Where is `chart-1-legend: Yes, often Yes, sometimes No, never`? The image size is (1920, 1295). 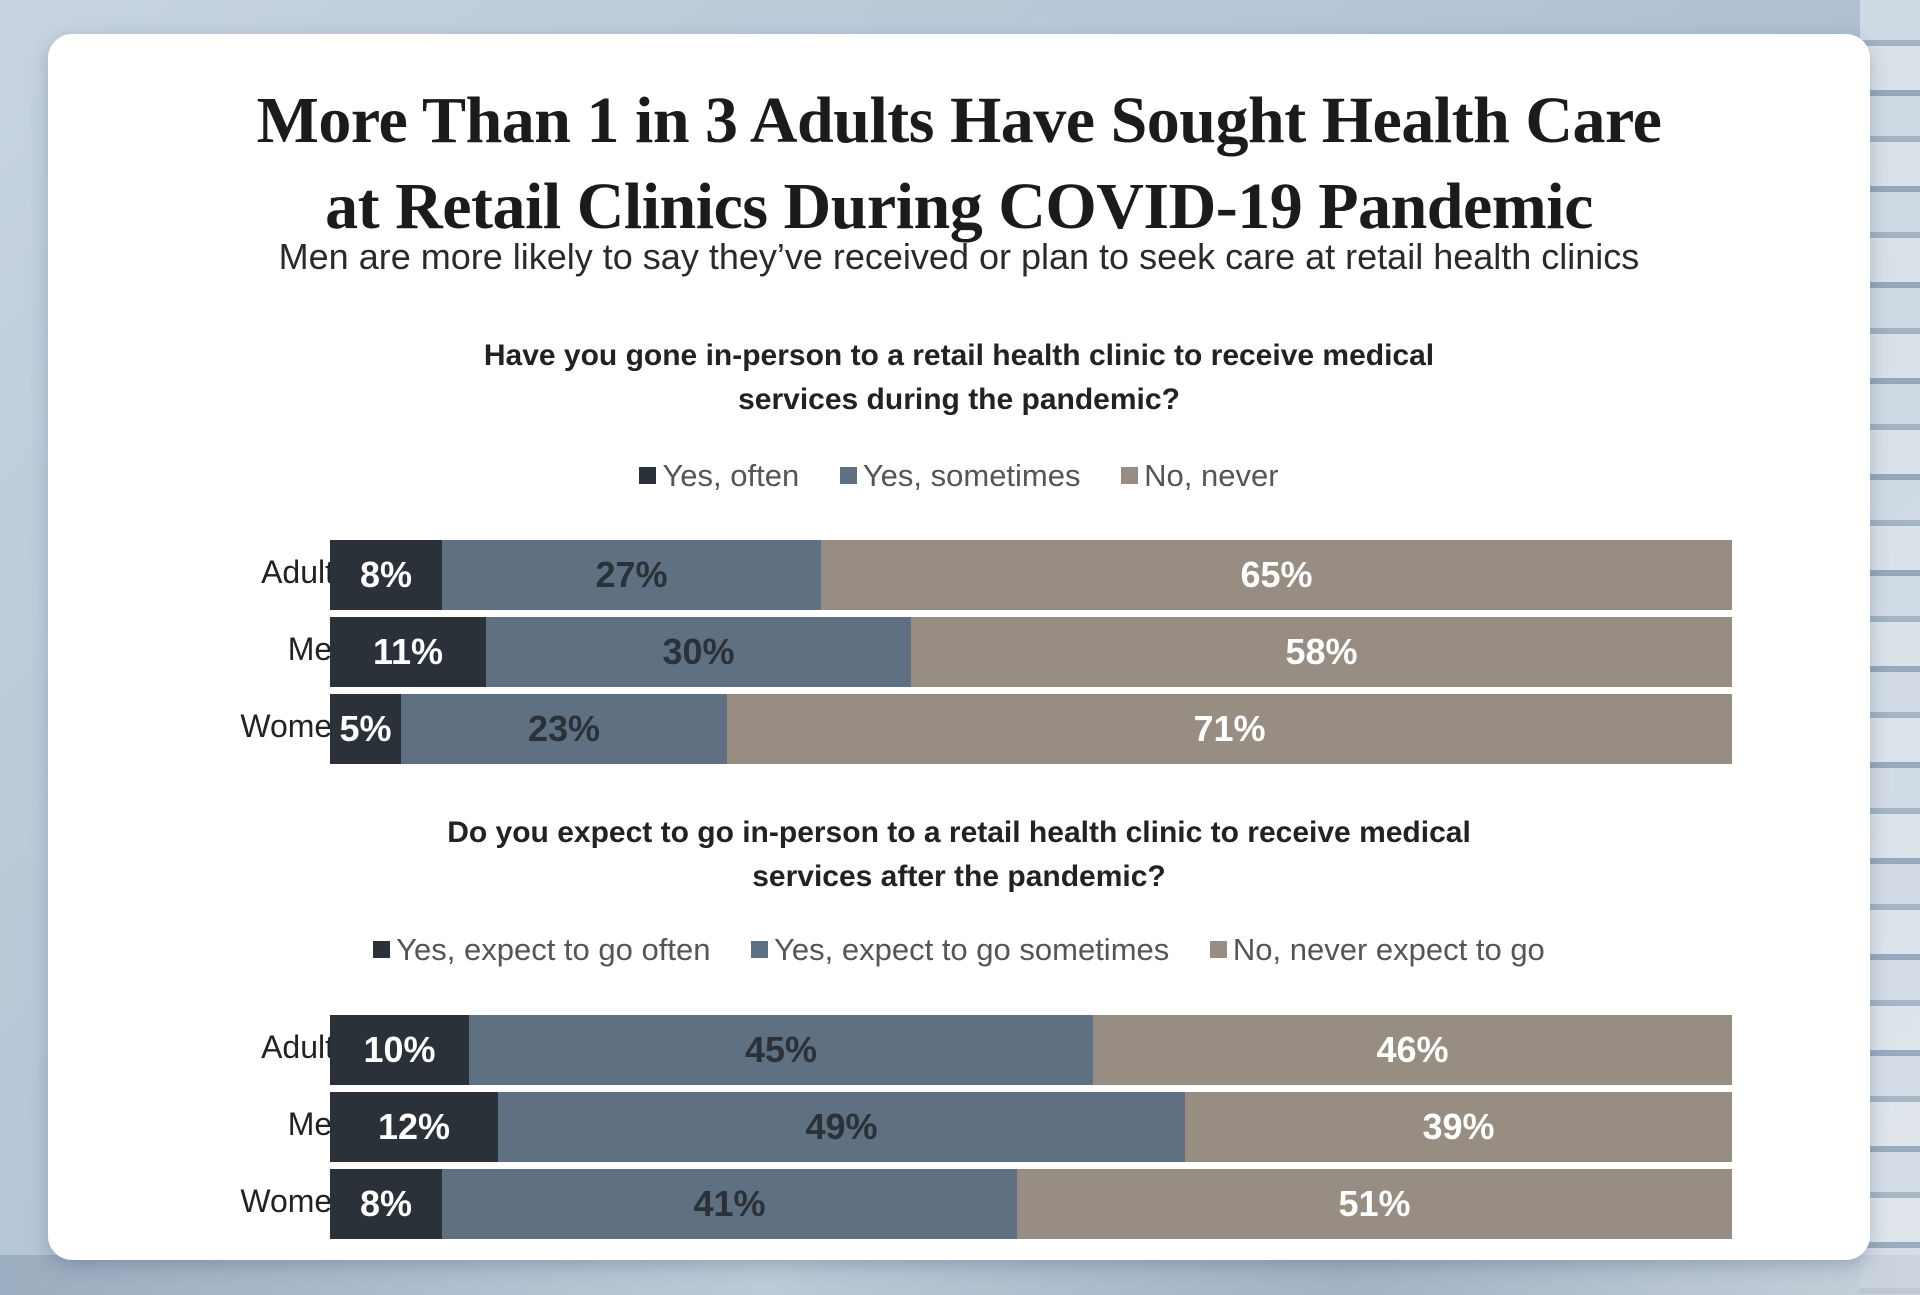 chart-1-legend: Yes, often Yes, sometimes No, never is located at coordinates (959, 476).